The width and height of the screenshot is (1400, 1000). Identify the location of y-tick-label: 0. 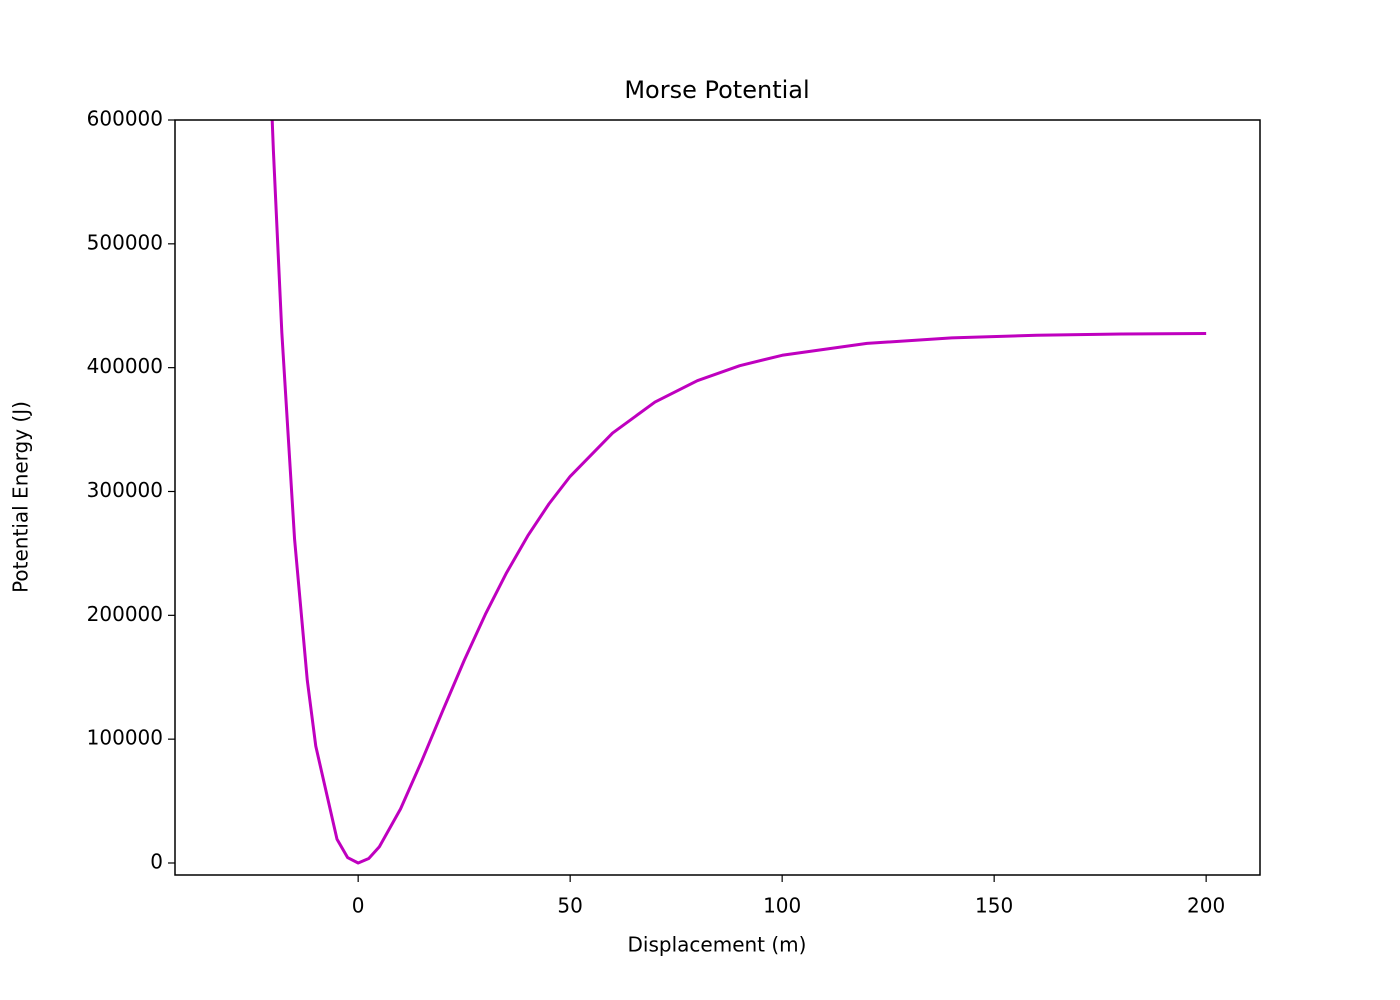
(156, 861).